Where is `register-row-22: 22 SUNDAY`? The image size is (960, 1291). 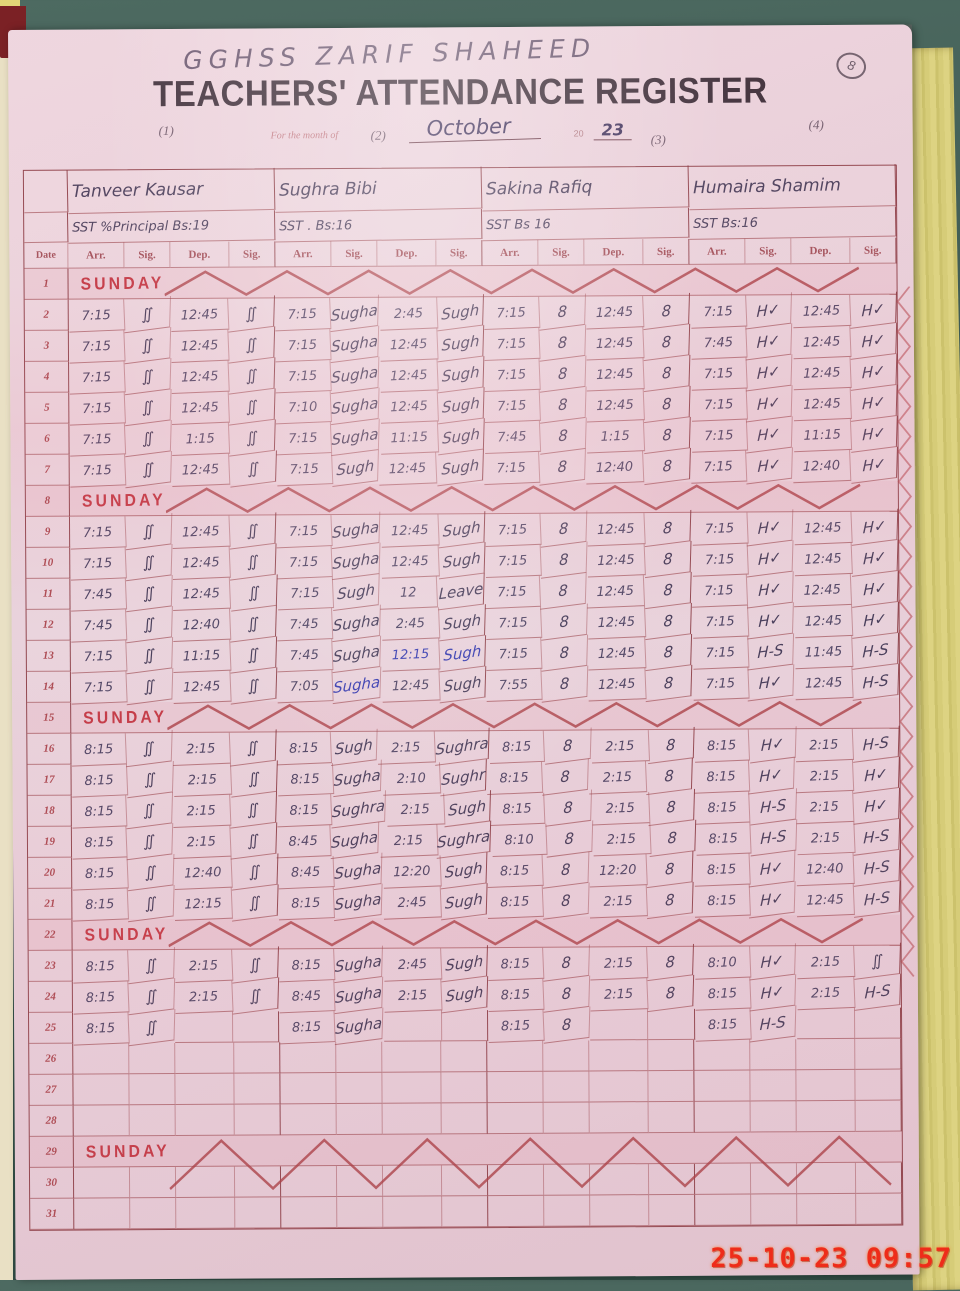
register-row-22: 22 SUNDAY is located at coordinates (464, 932).